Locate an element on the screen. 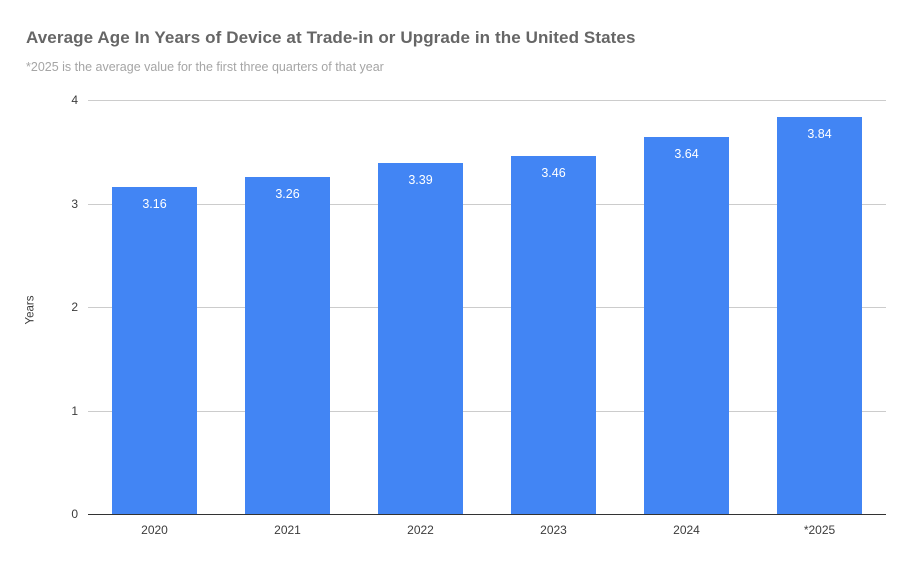  y-axis-tick-label: 1 is located at coordinates (74, 410).